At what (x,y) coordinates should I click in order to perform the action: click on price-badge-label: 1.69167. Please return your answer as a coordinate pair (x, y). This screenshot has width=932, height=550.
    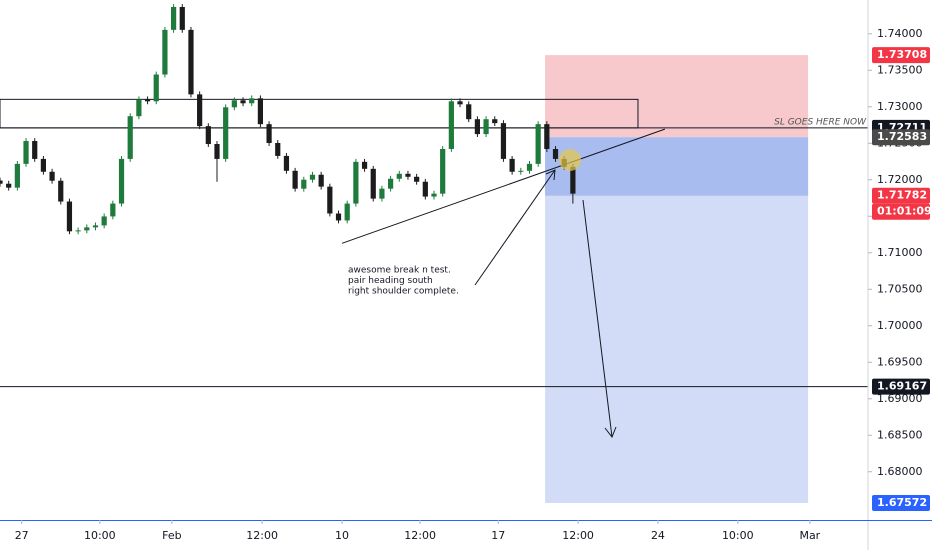
    Looking at the image, I should click on (902, 386).